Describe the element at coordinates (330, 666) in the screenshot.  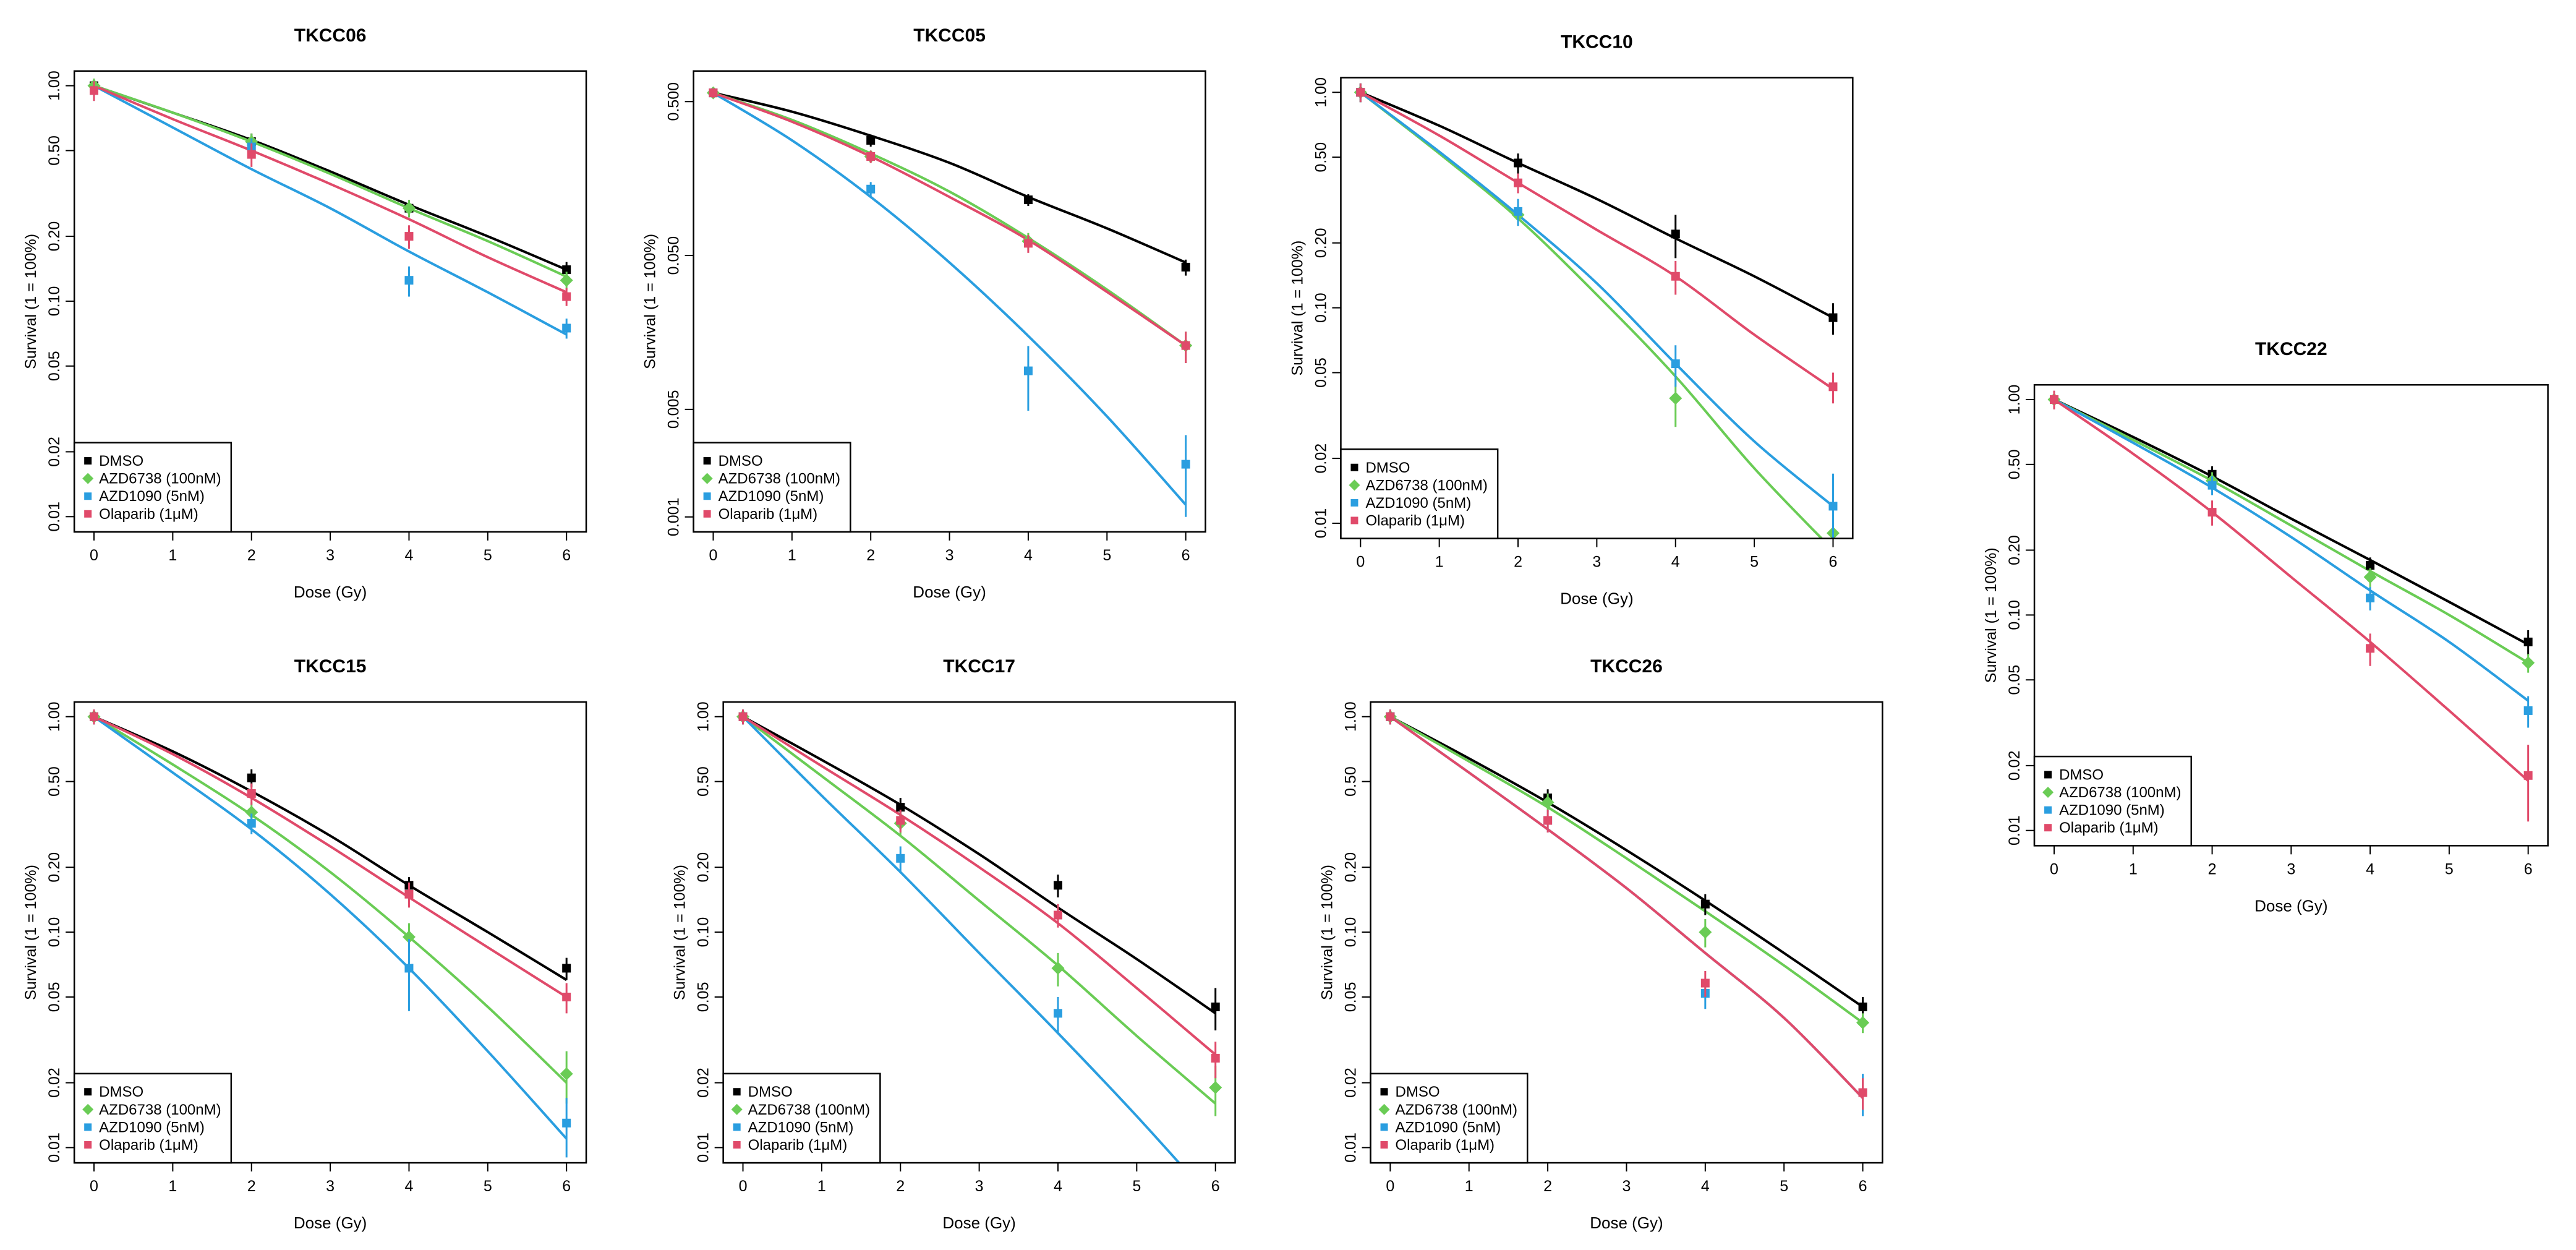
I see `panel-title: TKCC15` at that location.